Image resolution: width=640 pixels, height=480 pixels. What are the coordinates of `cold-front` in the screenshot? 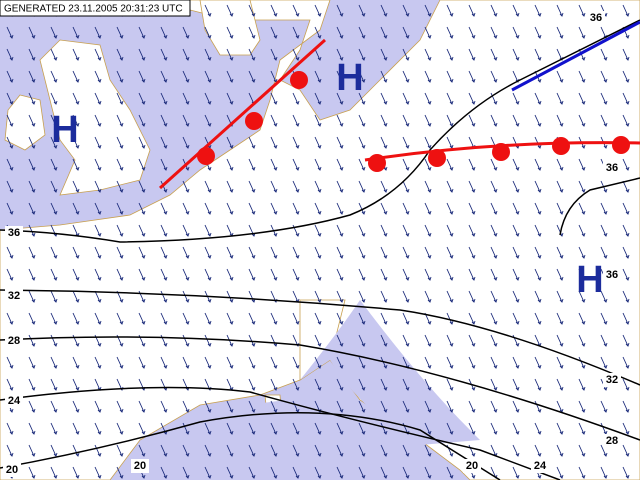 It's located at (575, 56).